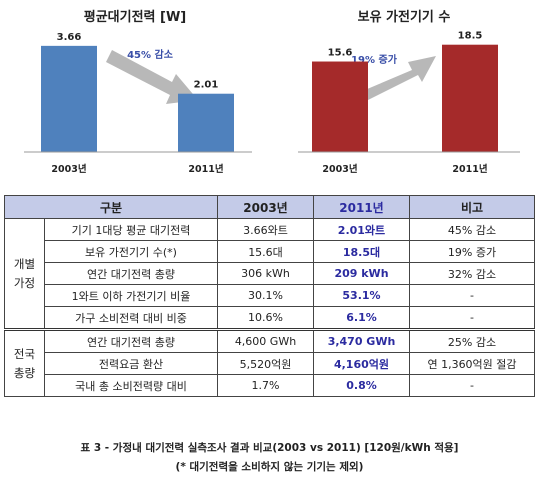  What do you see at coordinates (131, 363) in the screenshot?
I see `item-label: 전력요금 환산` at bounding box center [131, 363].